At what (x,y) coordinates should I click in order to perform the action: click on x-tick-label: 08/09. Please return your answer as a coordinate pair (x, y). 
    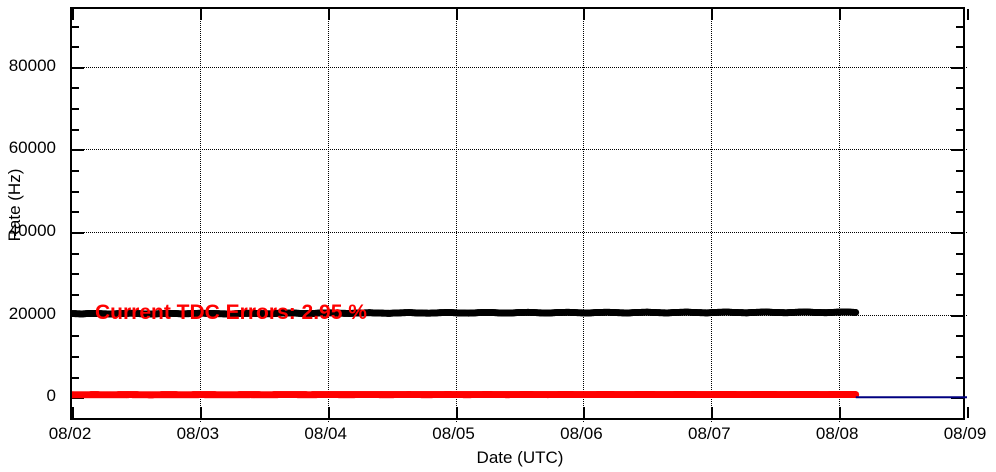
    Looking at the image, I should click on (965, 433).